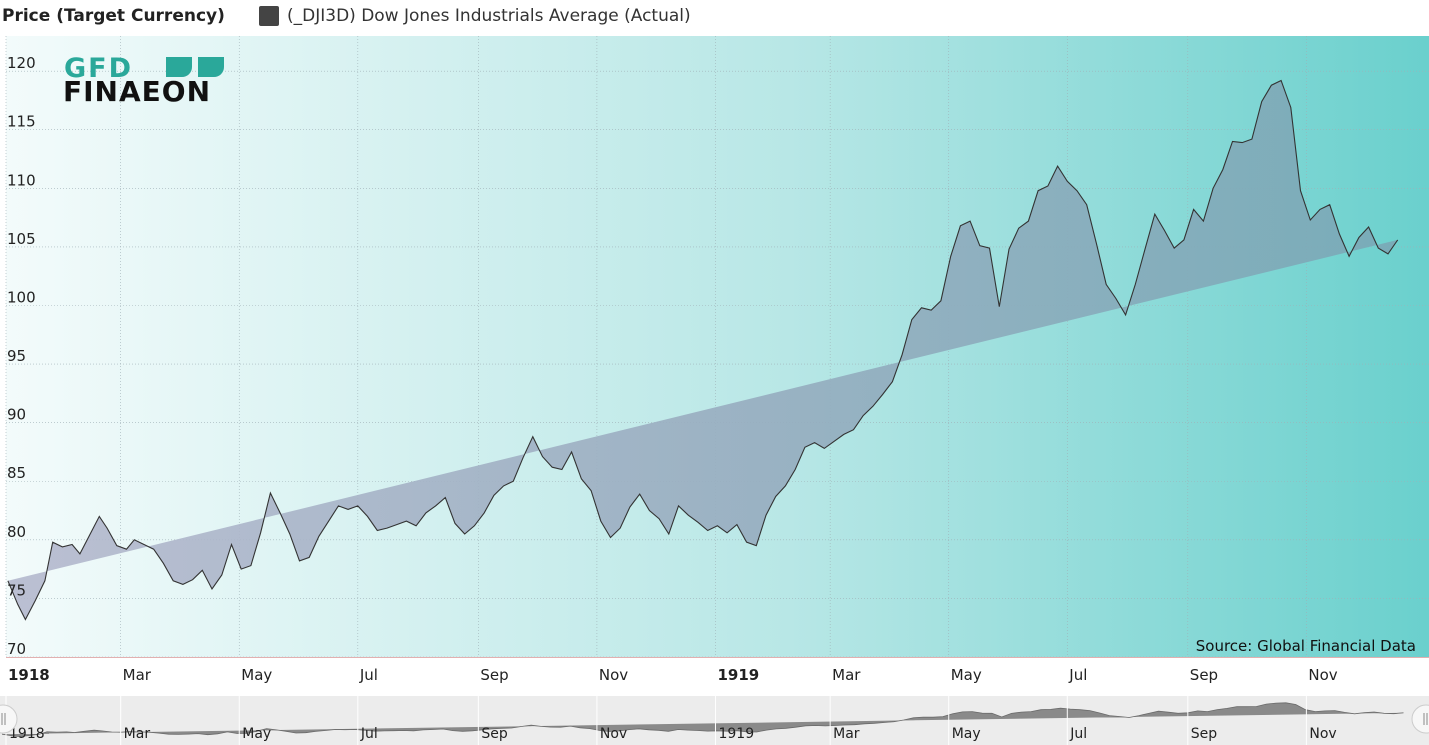  What do you see at coordinates (673, 675) in the screenshot?
I see `x-axis-tick-labels: 1918 Mar May Jul Sep Nov 1919 Mar May Jul Sep Nov` at bounding box center [673, 675].